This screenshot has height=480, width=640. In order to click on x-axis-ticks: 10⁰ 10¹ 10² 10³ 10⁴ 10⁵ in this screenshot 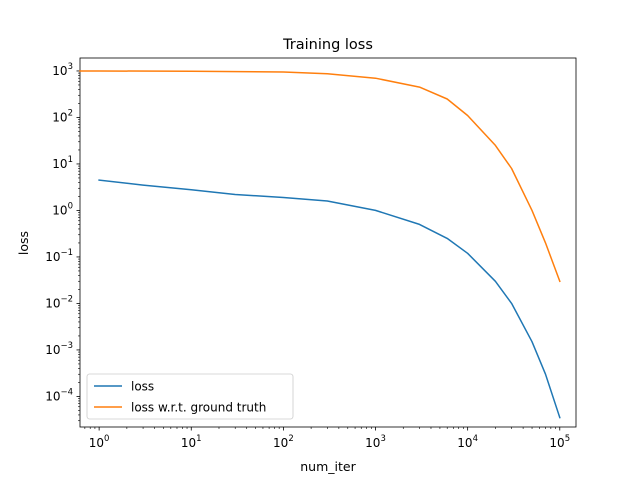, I will do `click(329, 438)`.